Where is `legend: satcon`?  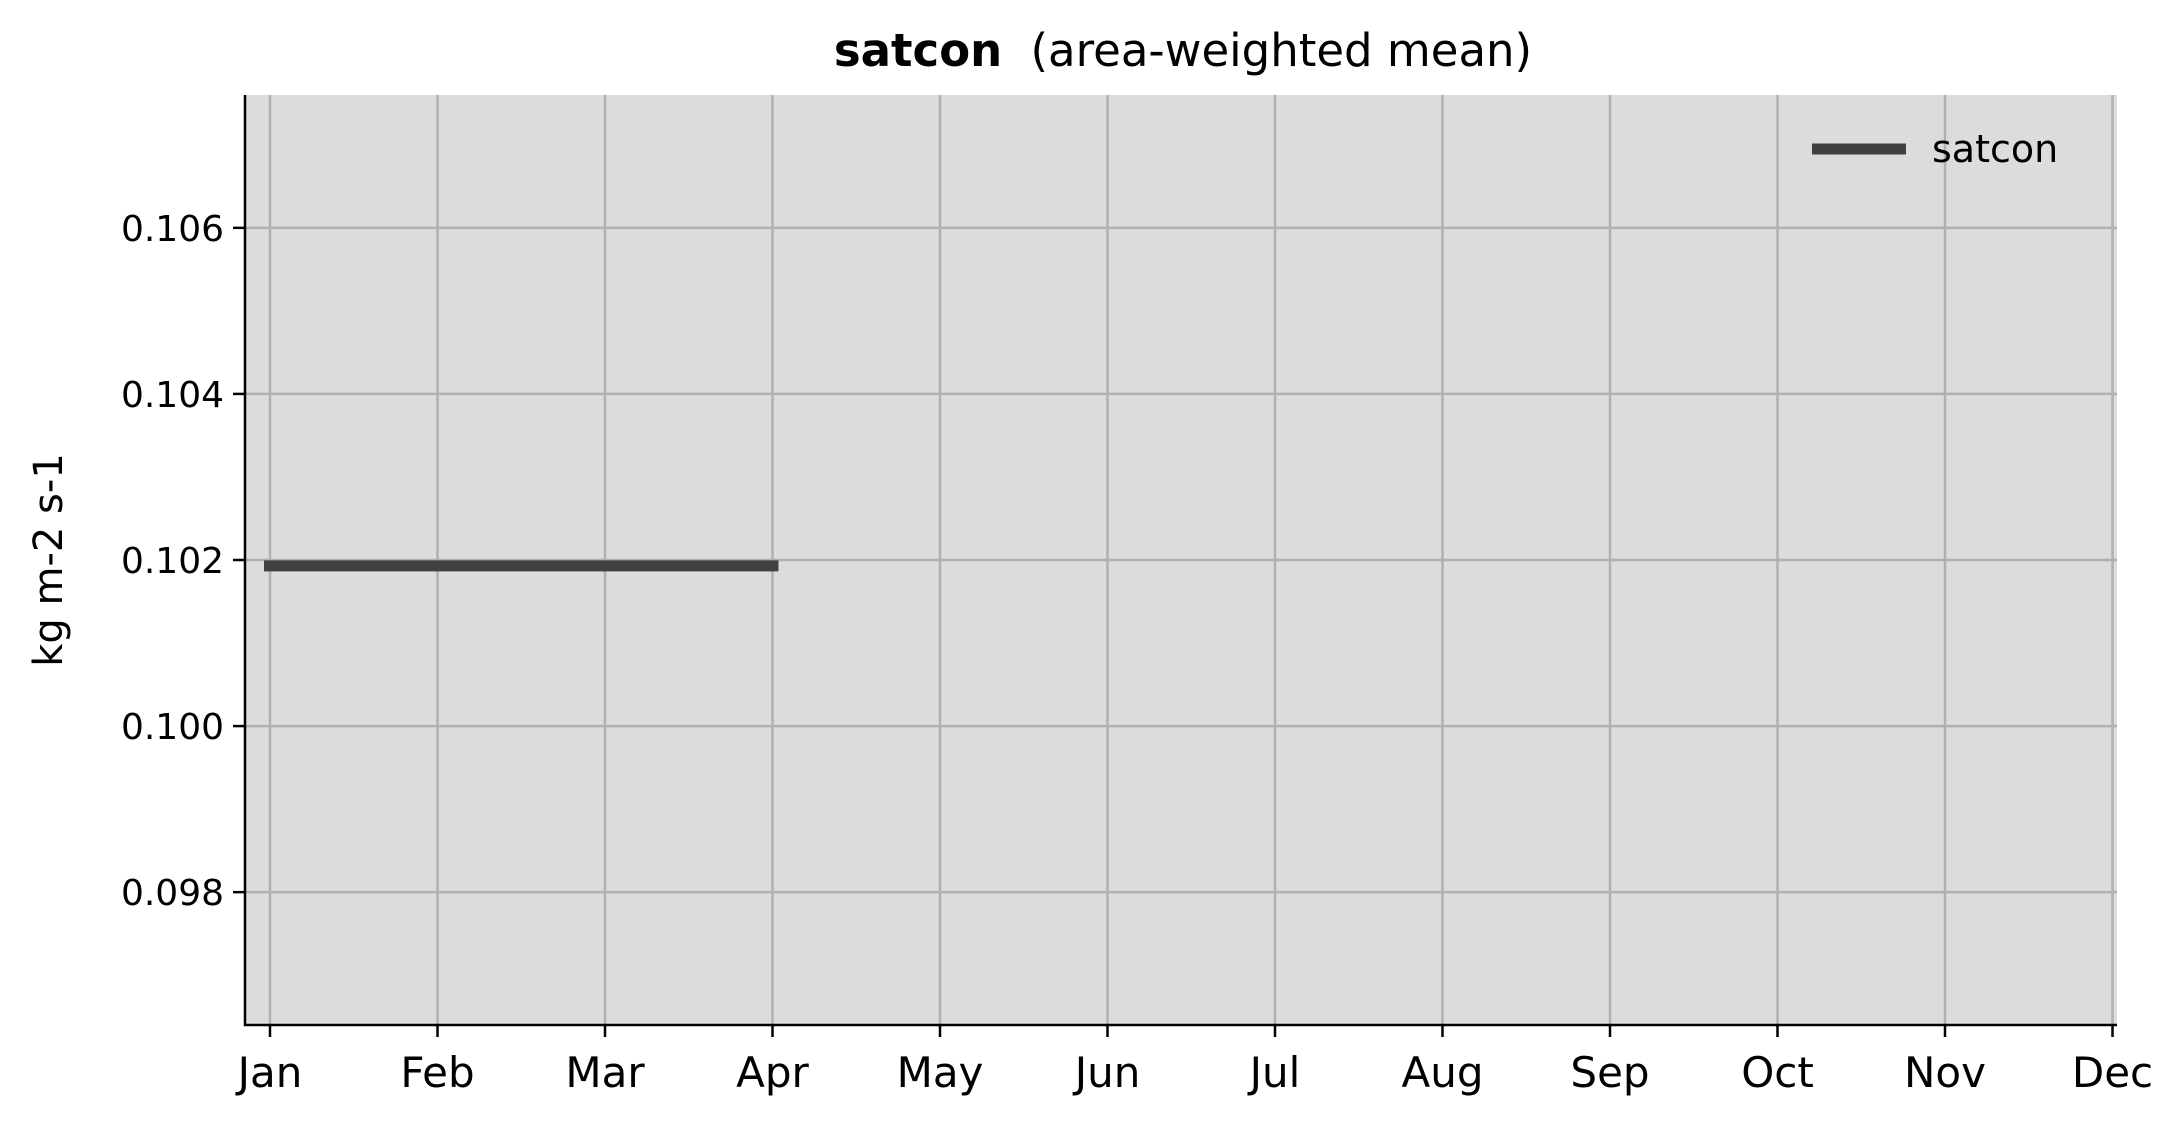
legend: satcon is located at coordinates (1935, 149).